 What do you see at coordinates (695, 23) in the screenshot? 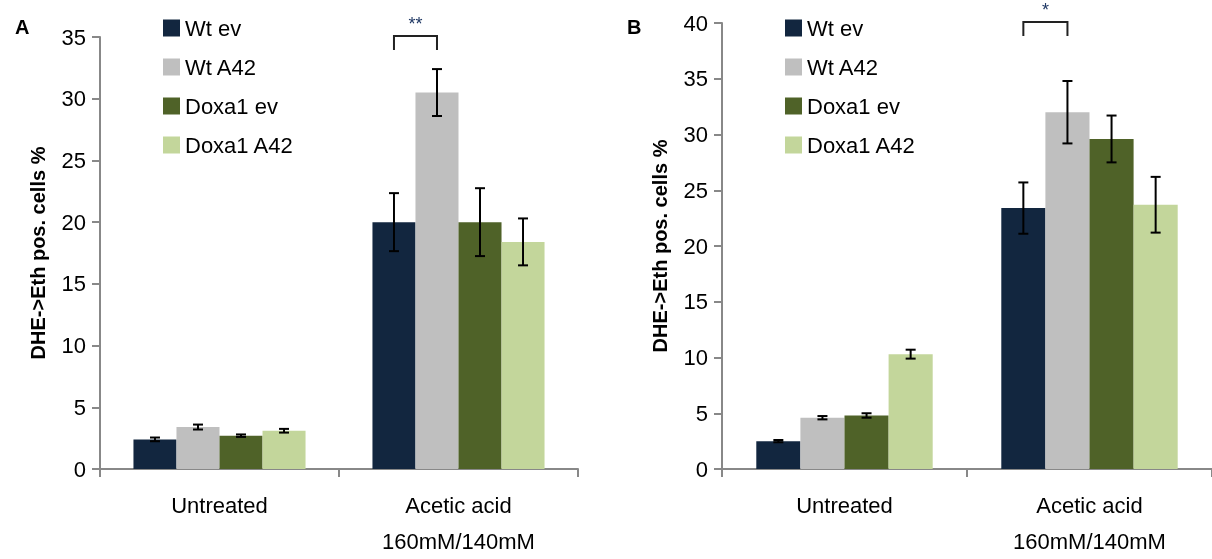
I see `y-tick-label: 40` at bounding box center [695, 23].